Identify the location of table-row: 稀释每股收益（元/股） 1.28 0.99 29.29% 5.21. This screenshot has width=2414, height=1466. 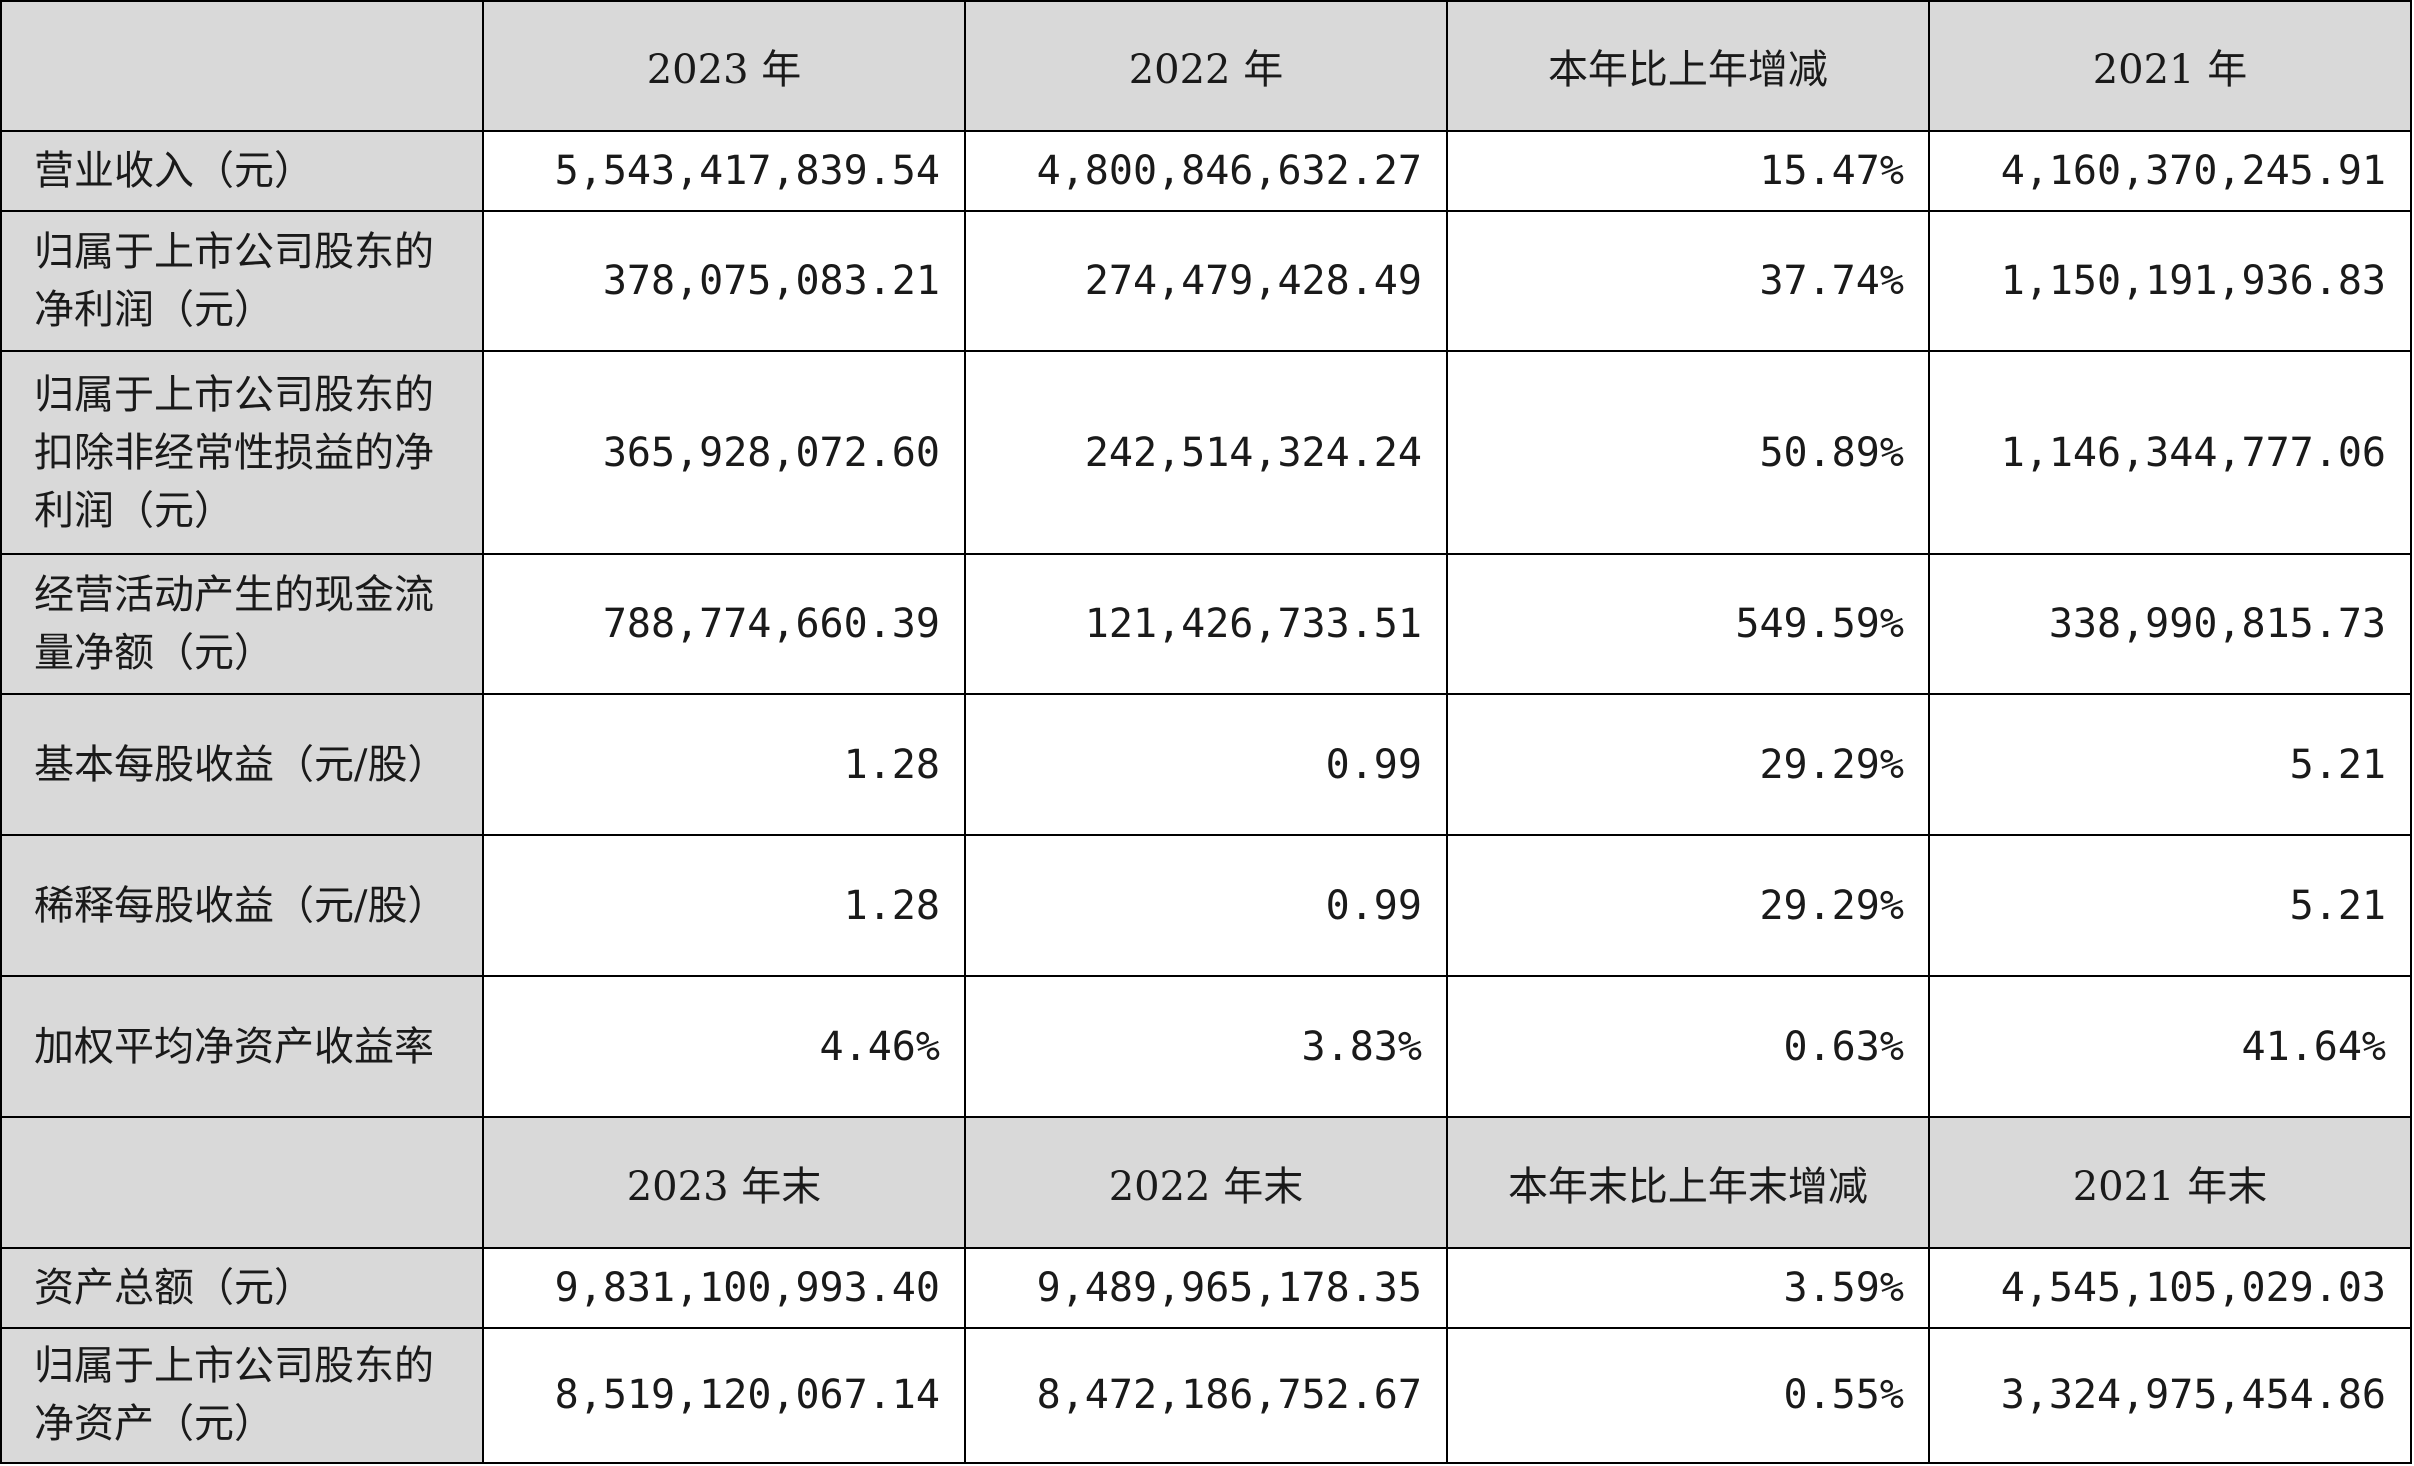
(1206, 906).